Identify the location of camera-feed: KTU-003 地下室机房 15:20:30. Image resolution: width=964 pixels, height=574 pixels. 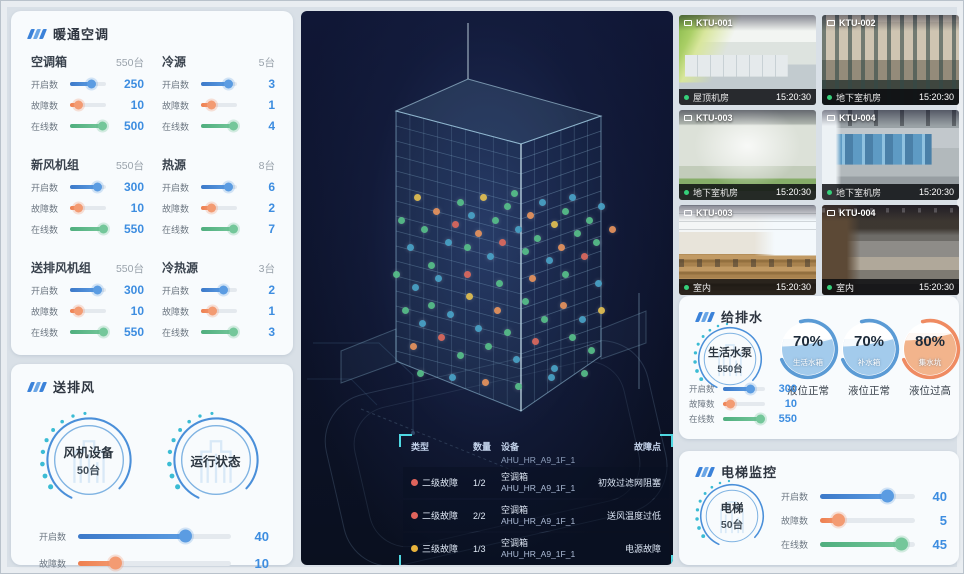
(747, 155).